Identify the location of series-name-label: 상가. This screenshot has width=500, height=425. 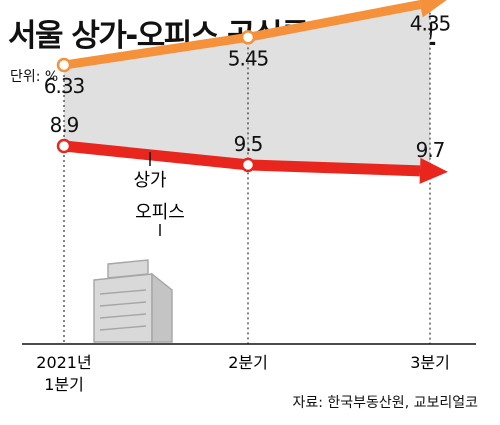
(149, 180).